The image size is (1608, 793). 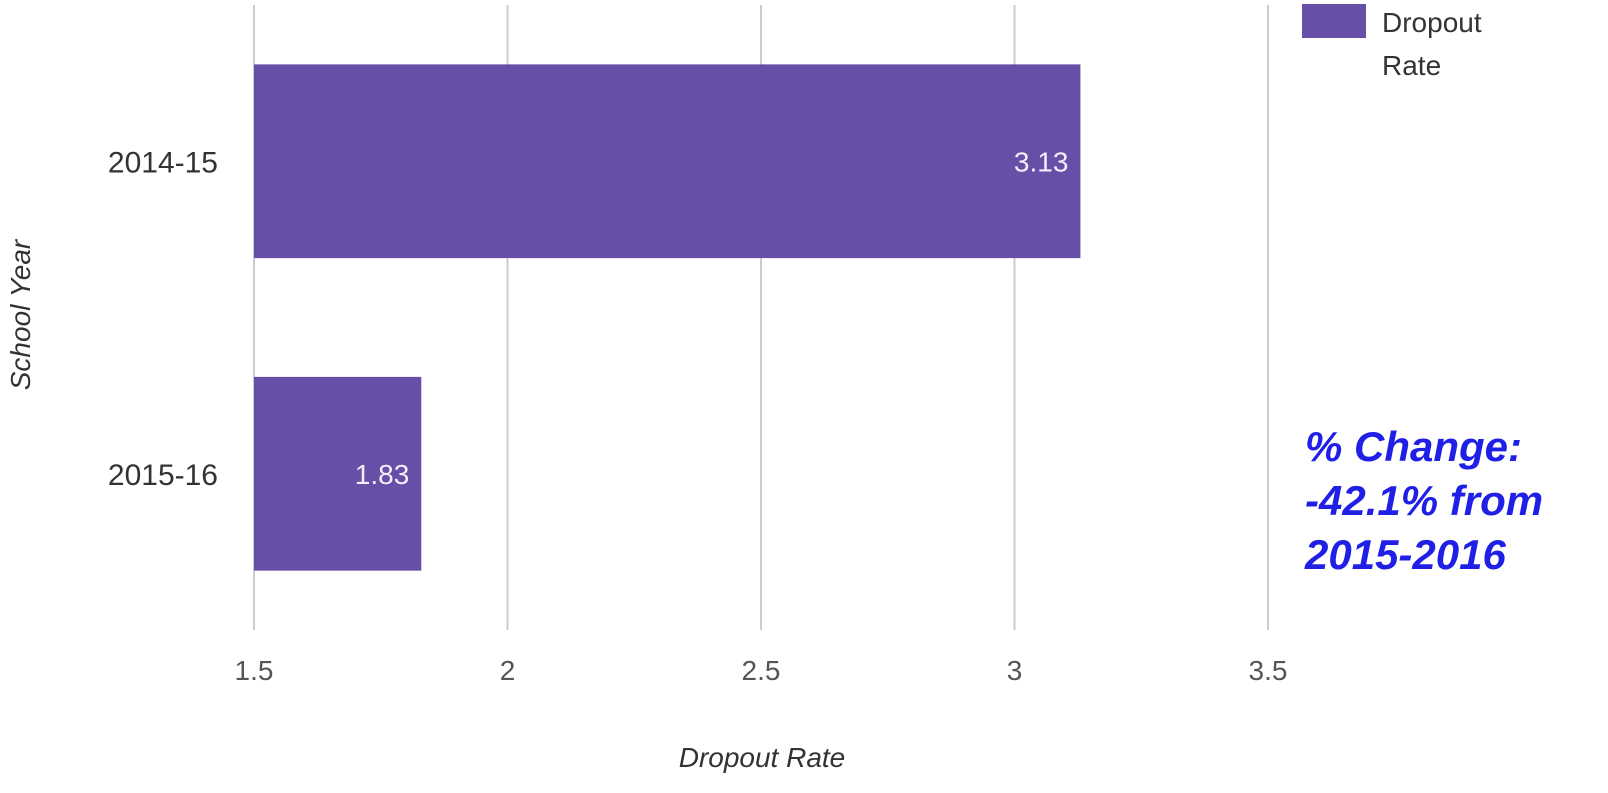 I want to click on x-tick-label: 2, so click(x=508, y=670).